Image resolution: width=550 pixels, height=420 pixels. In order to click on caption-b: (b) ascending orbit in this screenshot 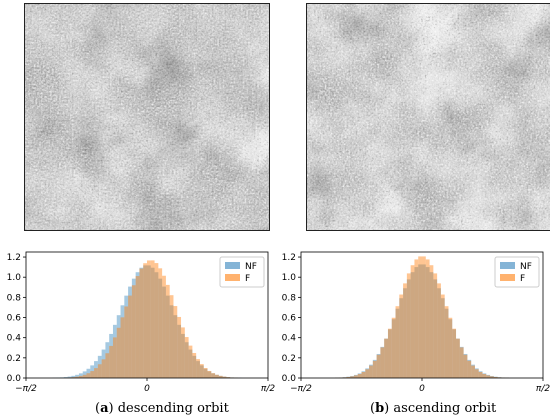, I will do `click(433, 408)`.